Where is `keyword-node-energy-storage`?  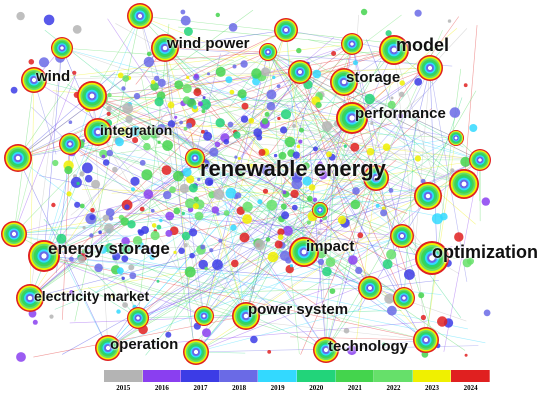 keyword-node-energy-storage is located at coordinates (44, 256).